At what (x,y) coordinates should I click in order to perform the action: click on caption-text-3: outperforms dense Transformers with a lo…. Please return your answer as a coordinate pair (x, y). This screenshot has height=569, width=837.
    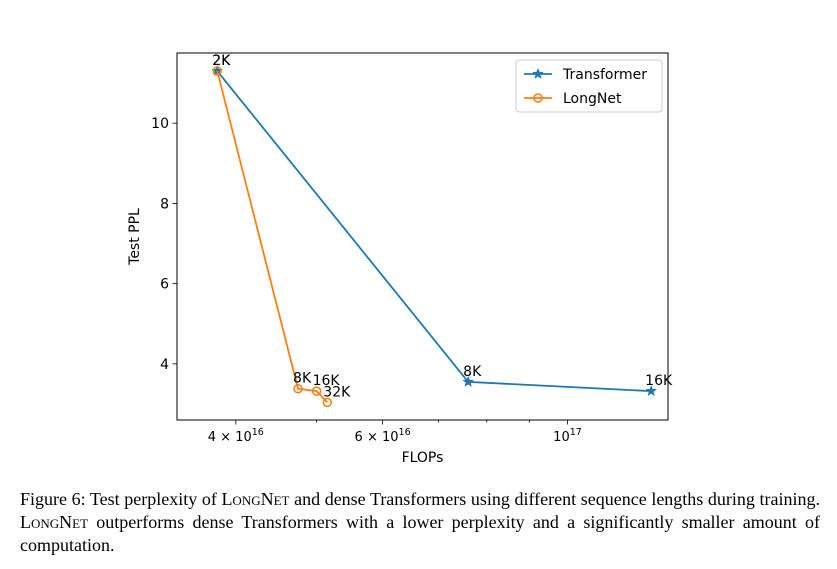
    Looking at the image, I should click on (420, 533).